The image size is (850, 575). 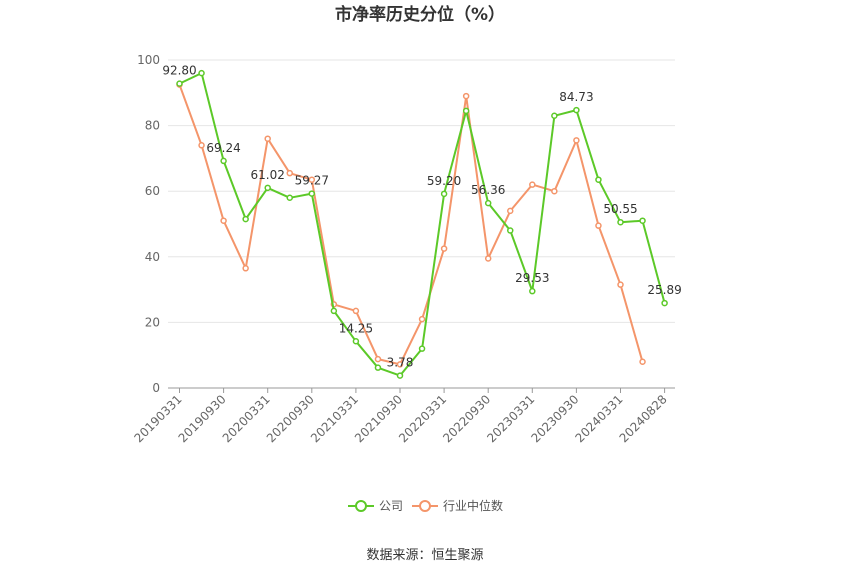 I want to click on legend-industry-label: 行业中位数, so click(x=473, y=505).